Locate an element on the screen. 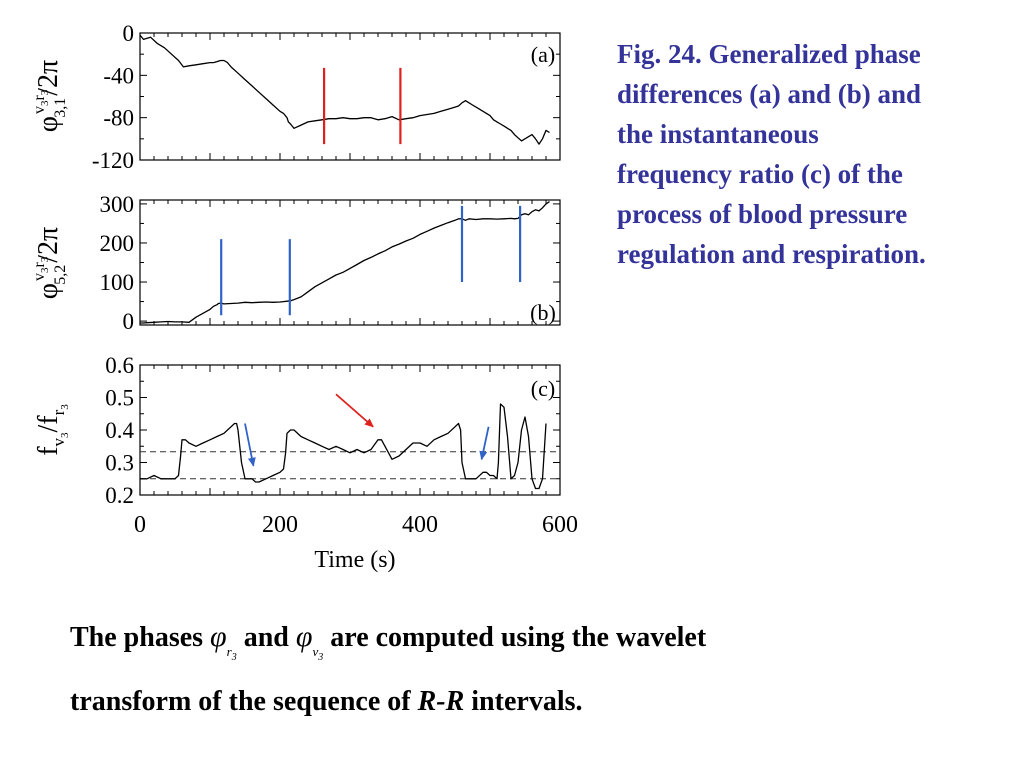  y-axis-label-part: f is located at coordinates (48, 451).